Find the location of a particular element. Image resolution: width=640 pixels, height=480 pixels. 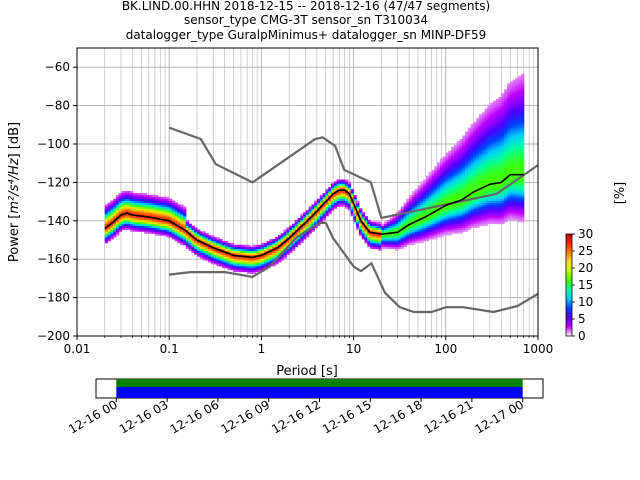

timeline-tick-label: 12-16 15 is located at coordinates (347, 416).